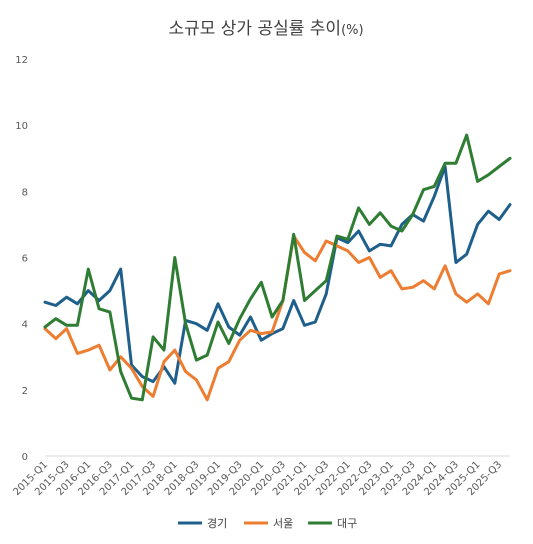 Image resolution: width=533 pixels, height=544 pixels. Describe the element at coordinates (25, 259) in the screenshot. I see `y-tick-label: 6` at that location.